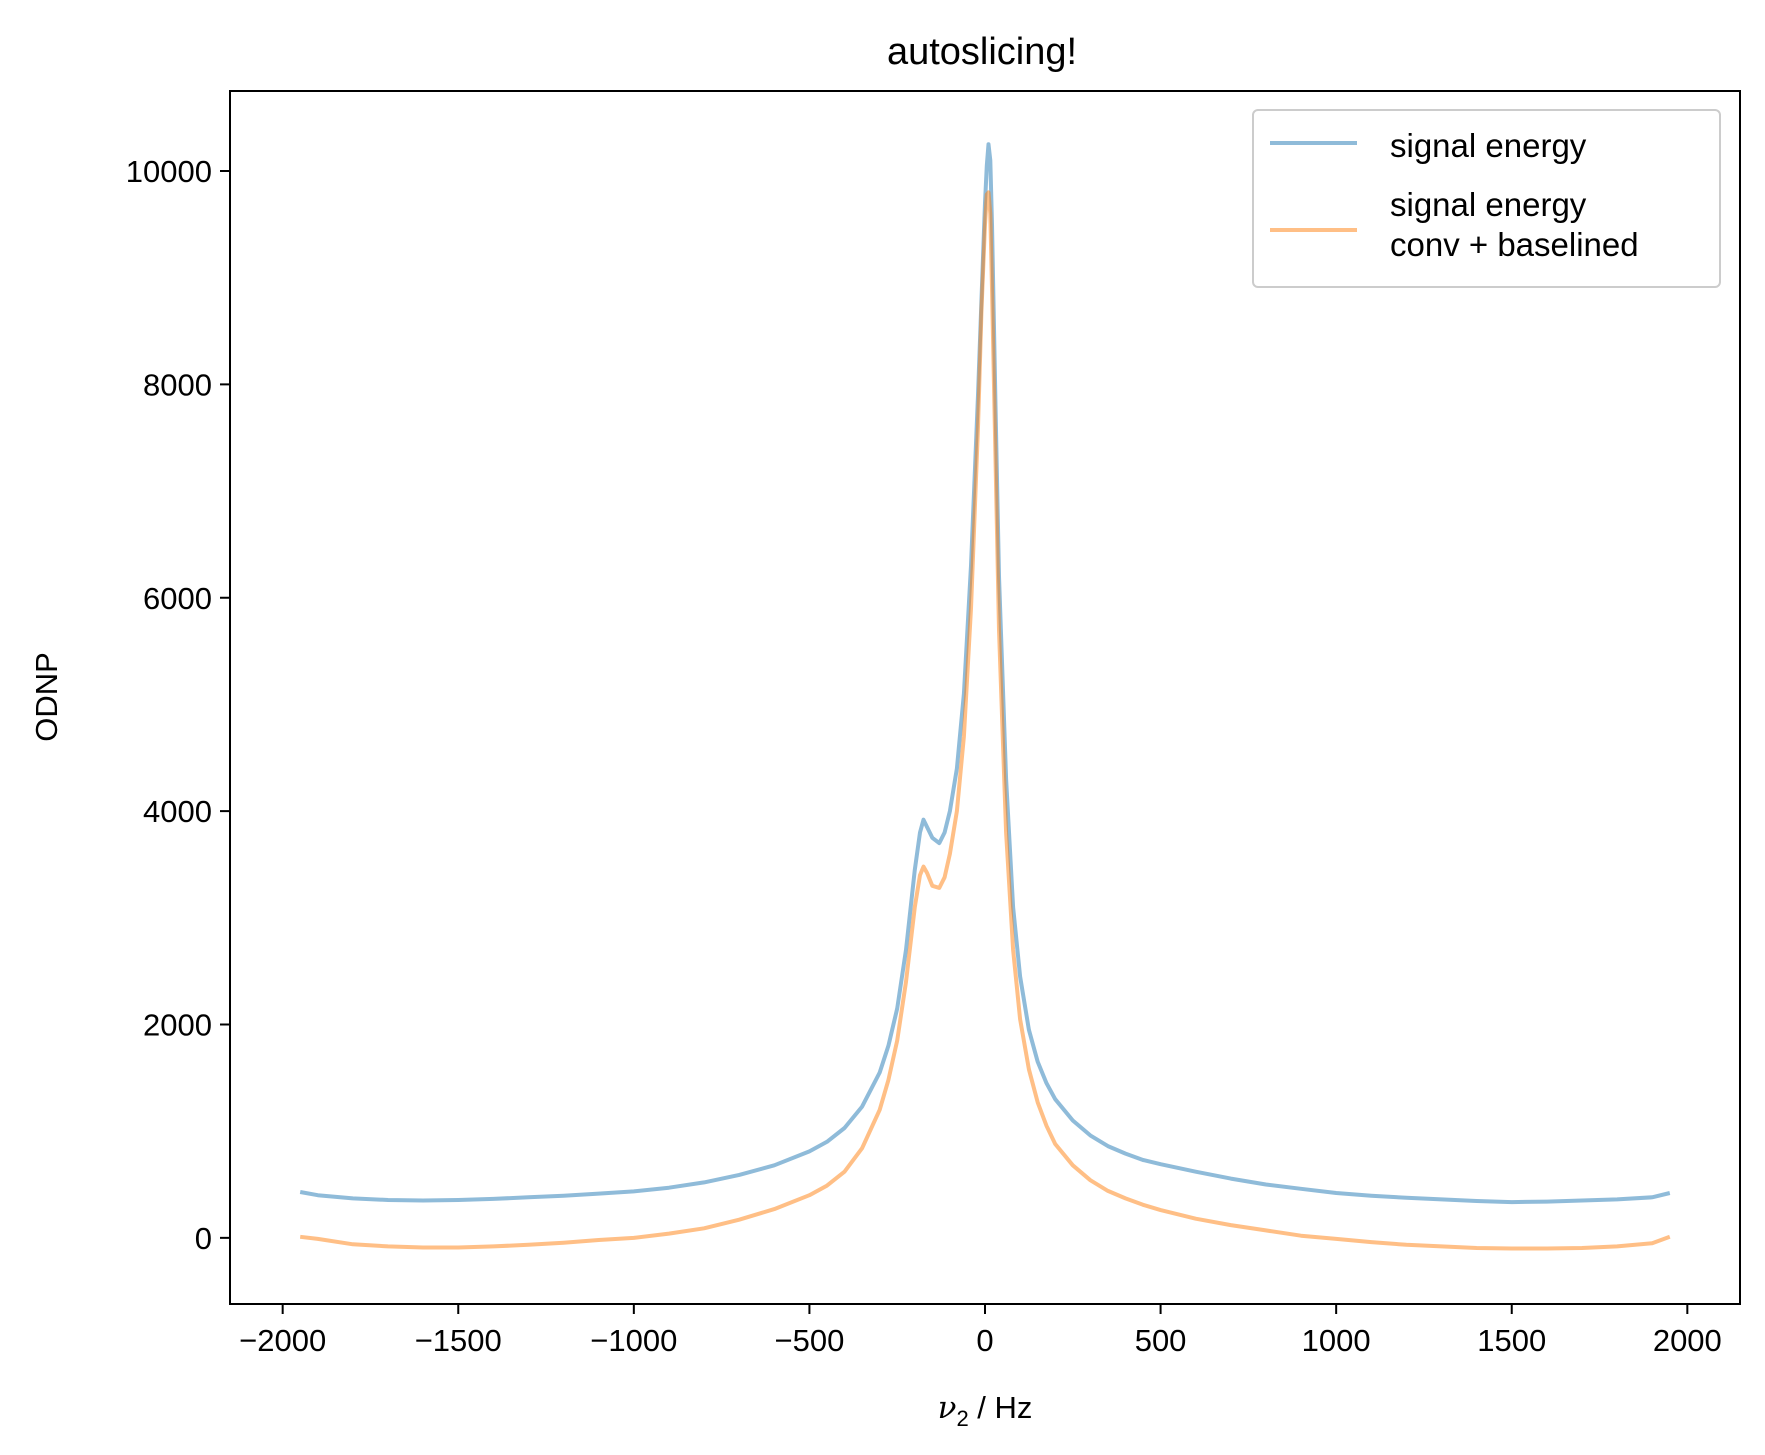 The image size is (1765, 1455). What do you see at coordinates (46, 697) in the screenshot?
I see `y-axis-label: ODNP` at bounding box center [46, 697].